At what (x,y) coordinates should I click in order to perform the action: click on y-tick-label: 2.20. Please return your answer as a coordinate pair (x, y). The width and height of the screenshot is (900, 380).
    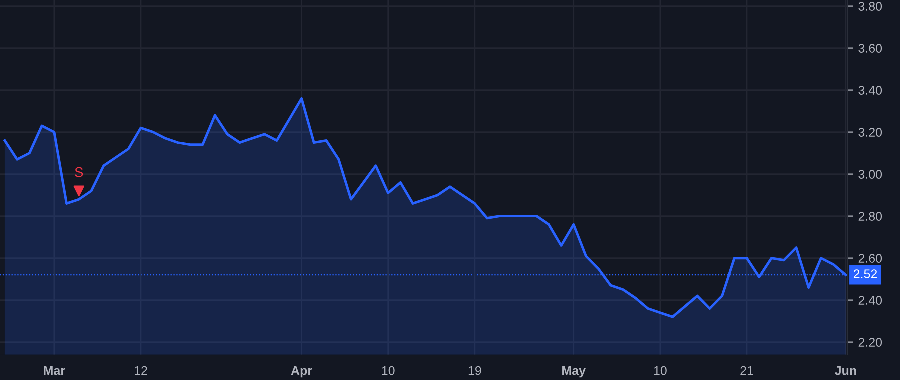
    Looking at the image, I should click on (870, 342).